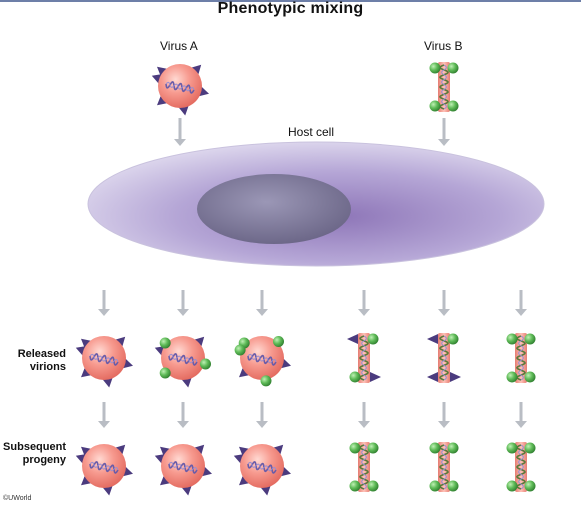 The height and width of the screenshot is (506, 581). What do you see at coordinates (274, 209) in the screenshot?
I see `nucleus` at bounding box center [274, 209].